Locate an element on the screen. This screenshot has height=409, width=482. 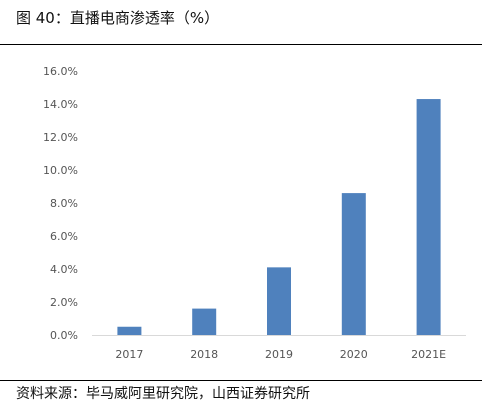
bottom-divider is located at coordinates (241, 380).